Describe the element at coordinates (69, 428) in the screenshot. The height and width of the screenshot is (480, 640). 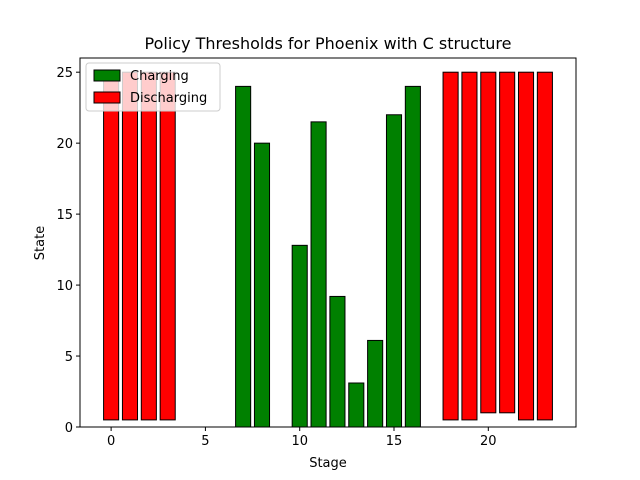
I see `y-tick-label: 0` at that location.